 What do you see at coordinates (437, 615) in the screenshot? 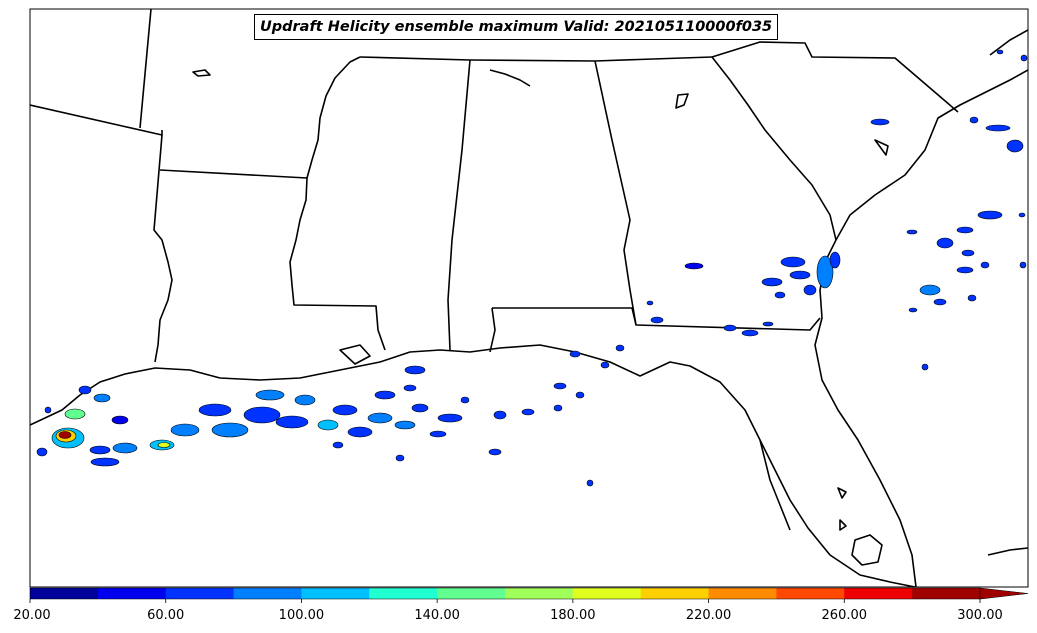
I see `colorbar-tick-label: 140.00` at bounding box center [437, 615].